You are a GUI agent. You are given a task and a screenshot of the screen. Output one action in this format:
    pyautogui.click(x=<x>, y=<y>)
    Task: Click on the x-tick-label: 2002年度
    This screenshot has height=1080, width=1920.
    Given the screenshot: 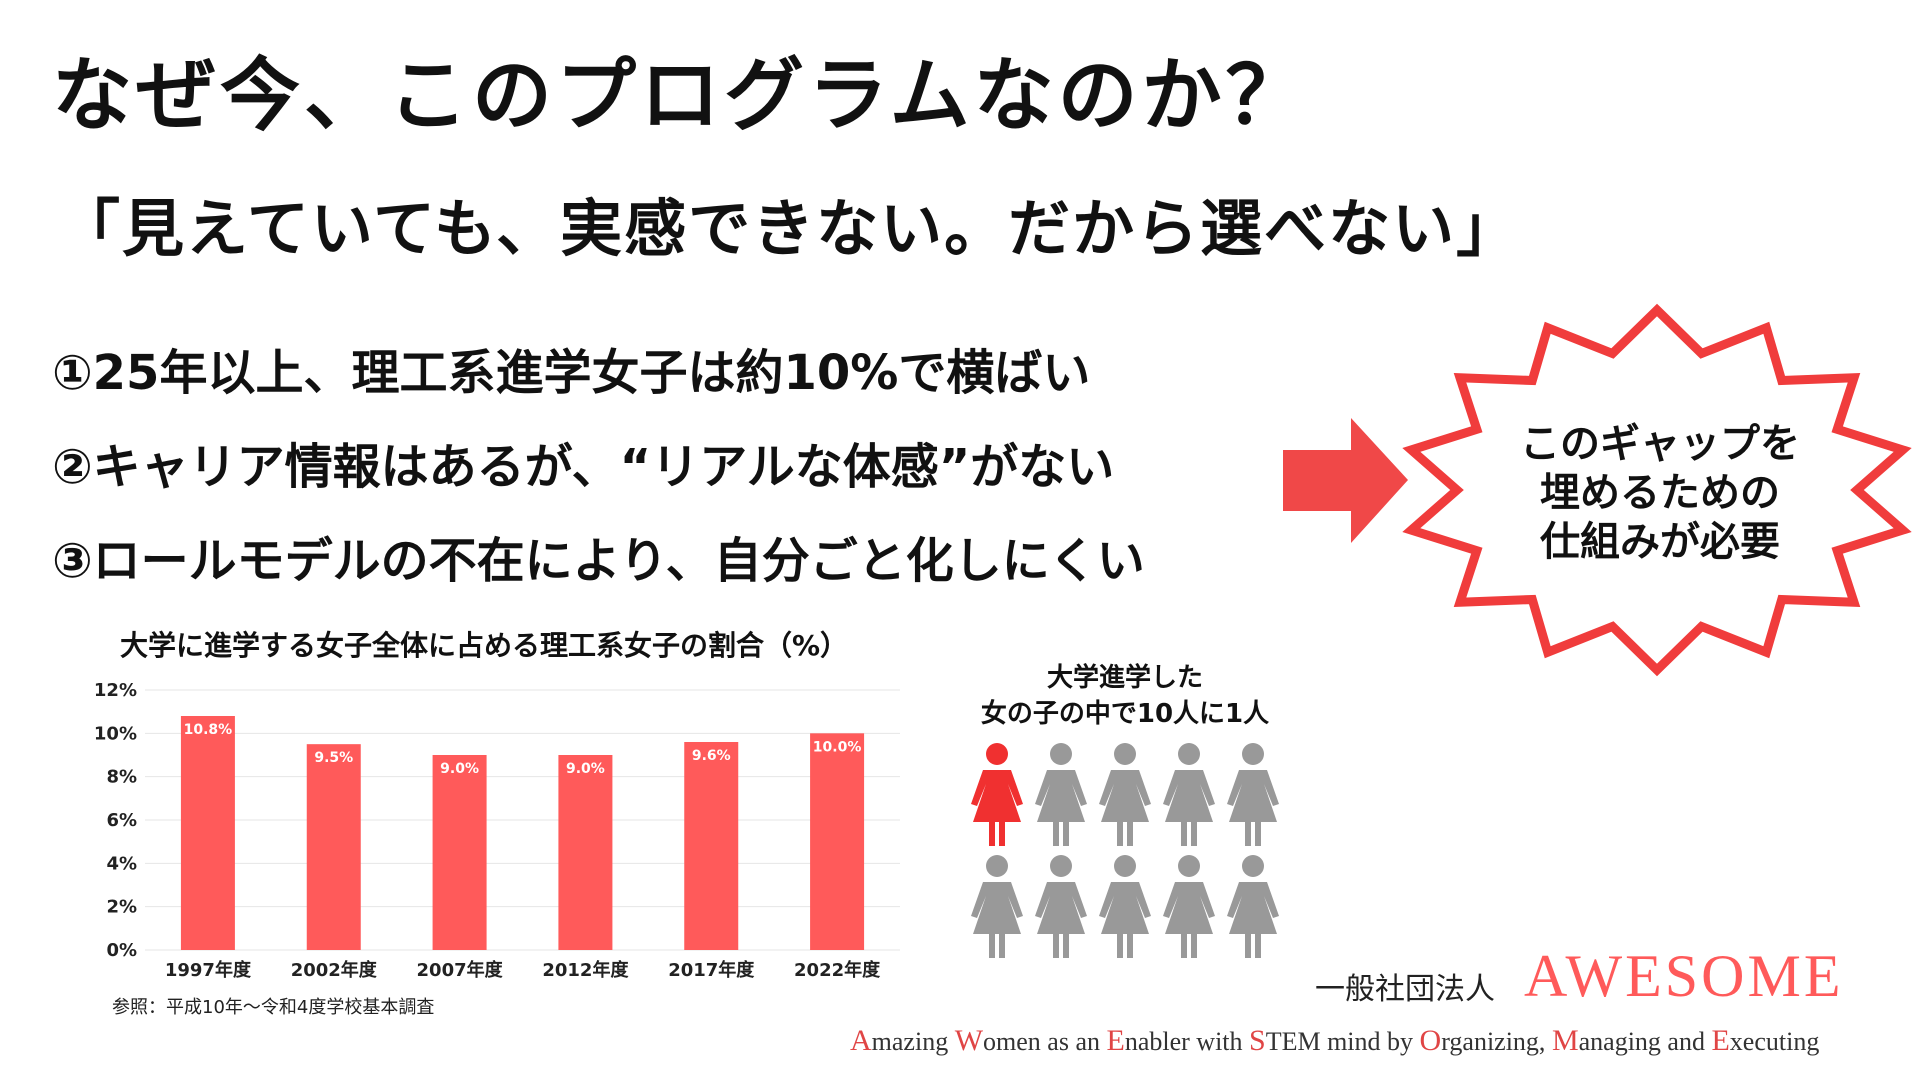 What is the action you would take?
    pyautogui.click(x=334, y=970)
    